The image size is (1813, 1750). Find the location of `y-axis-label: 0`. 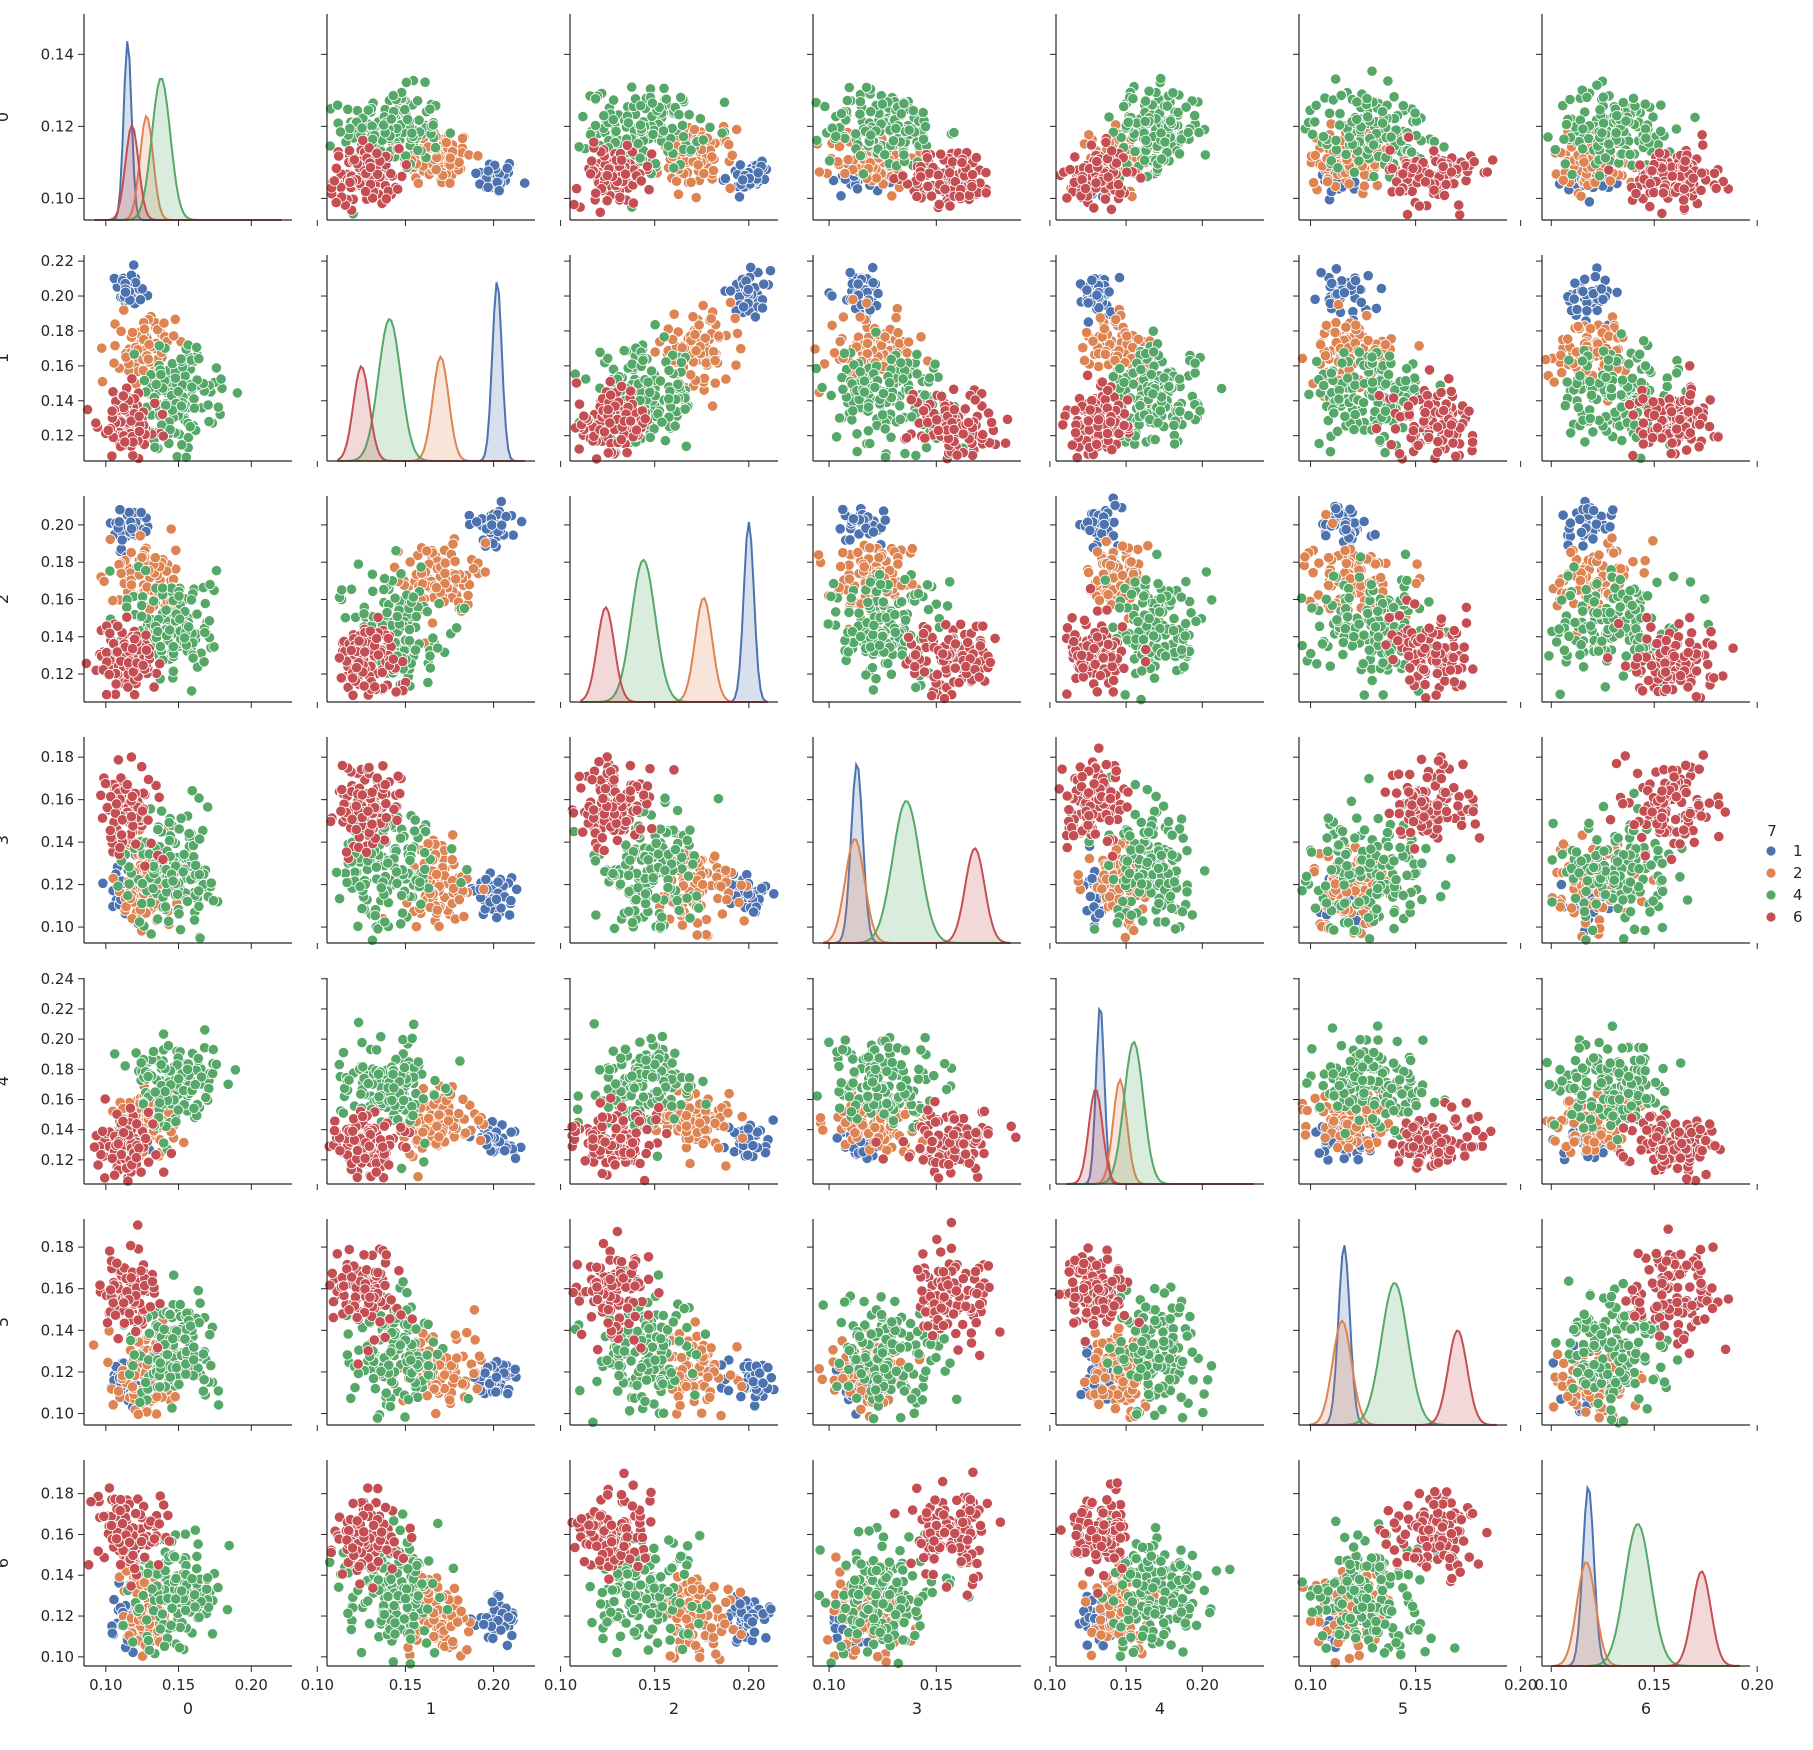

y-axis-label: 0 is located at coordinates (6, 117).